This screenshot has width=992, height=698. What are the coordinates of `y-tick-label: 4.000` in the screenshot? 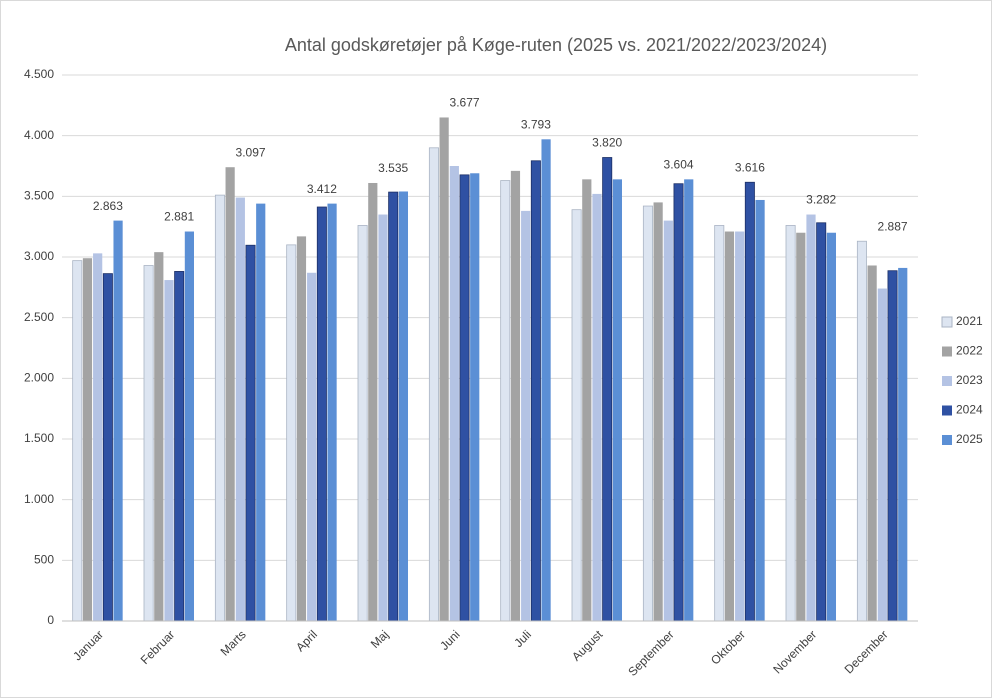 It's located at (39, 135).